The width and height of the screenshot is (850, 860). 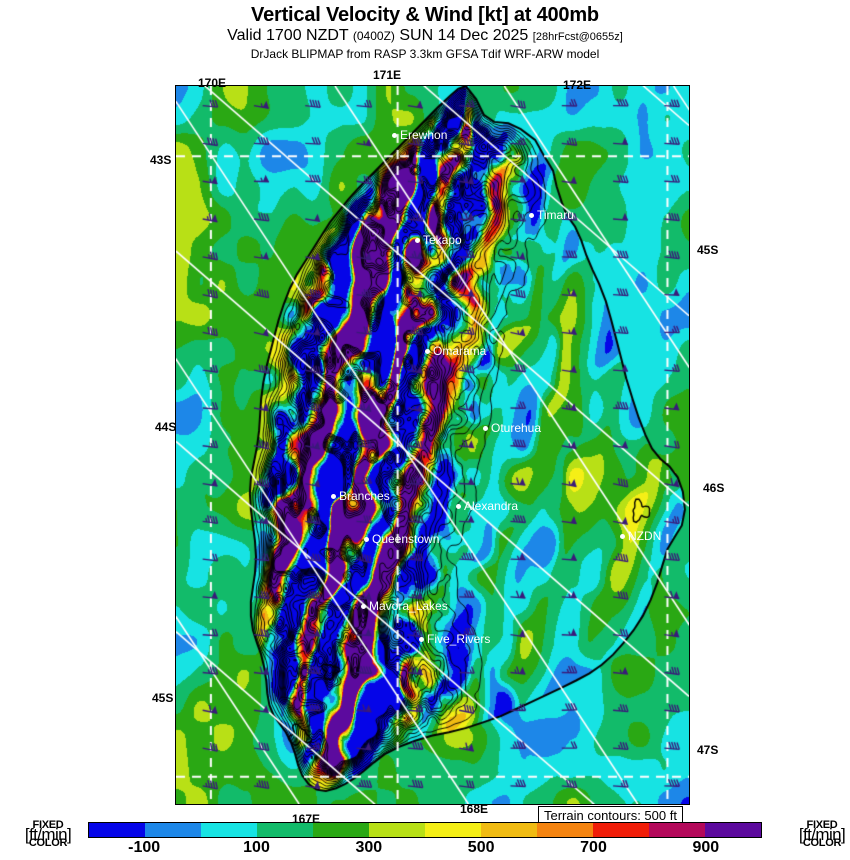 What do you see at coordinates (360, 496) in the screenshot?
I see `city-marker-branches: Branches` at bounding box center [360, 496].